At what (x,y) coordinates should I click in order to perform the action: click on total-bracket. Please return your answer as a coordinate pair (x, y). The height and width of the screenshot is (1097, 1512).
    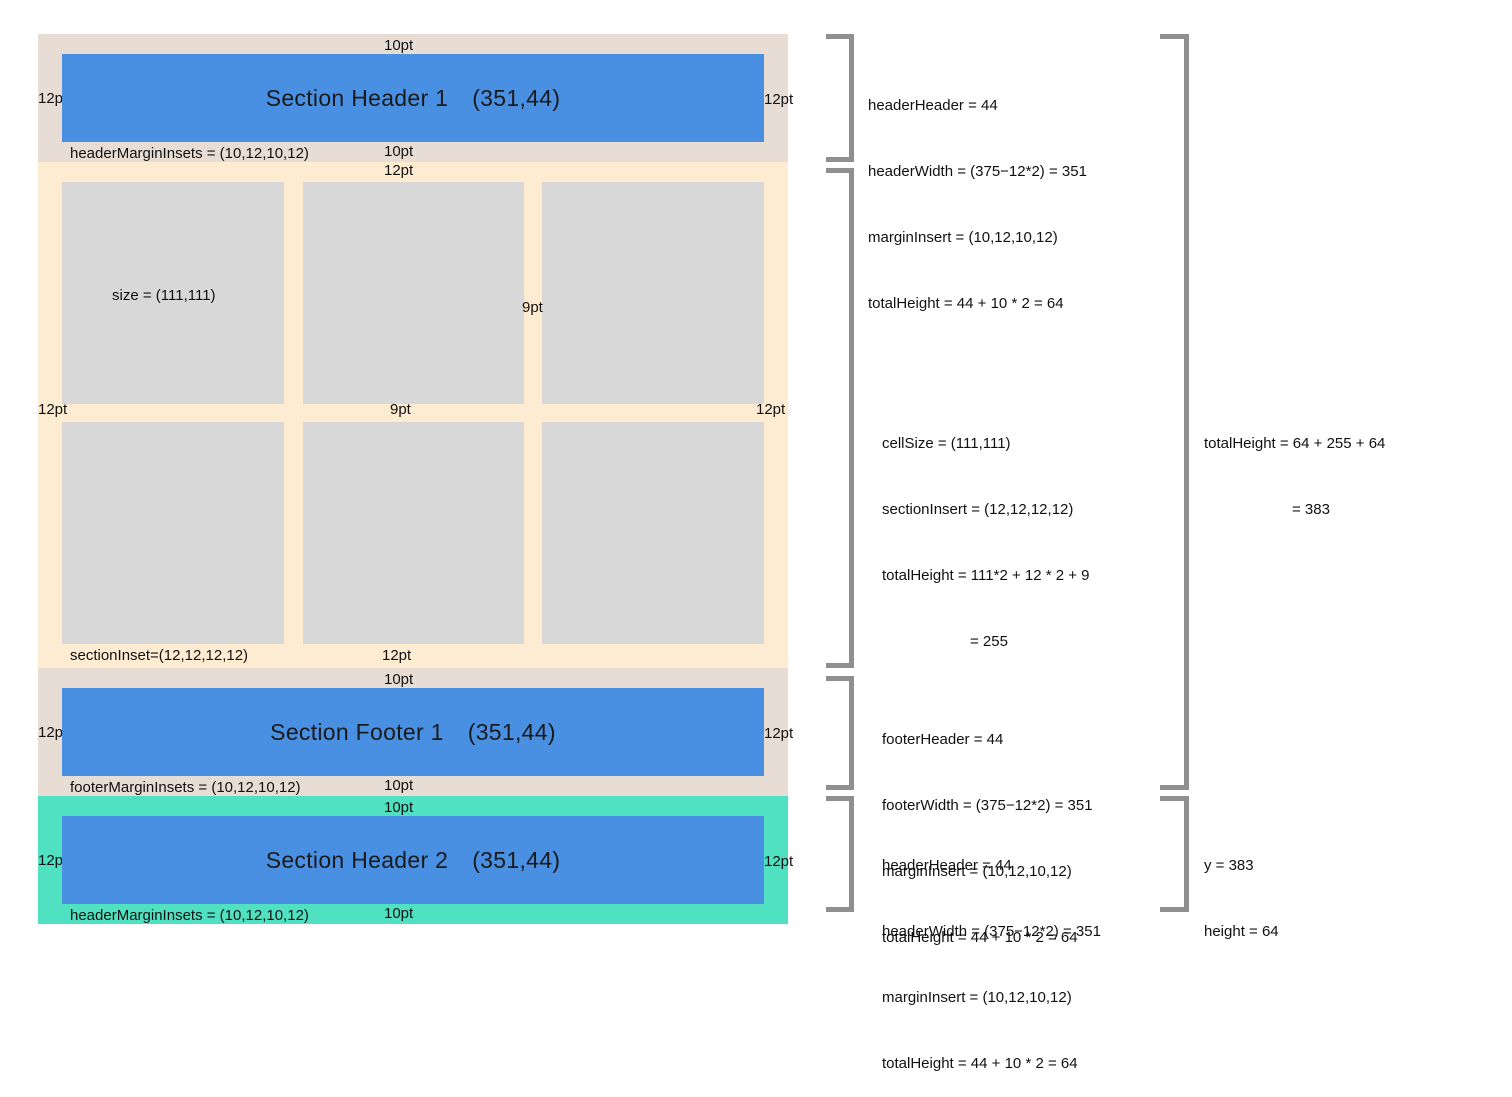
    Looking at the image, I should click on (1174, 412).